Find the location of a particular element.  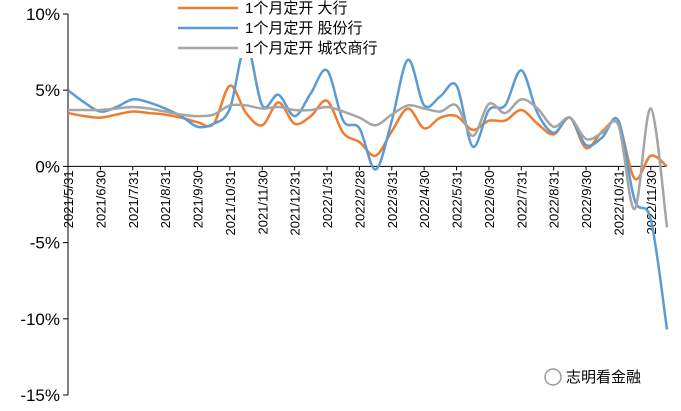

x-tick-label: 2021/9/30 is located at coordinates (198, 199).